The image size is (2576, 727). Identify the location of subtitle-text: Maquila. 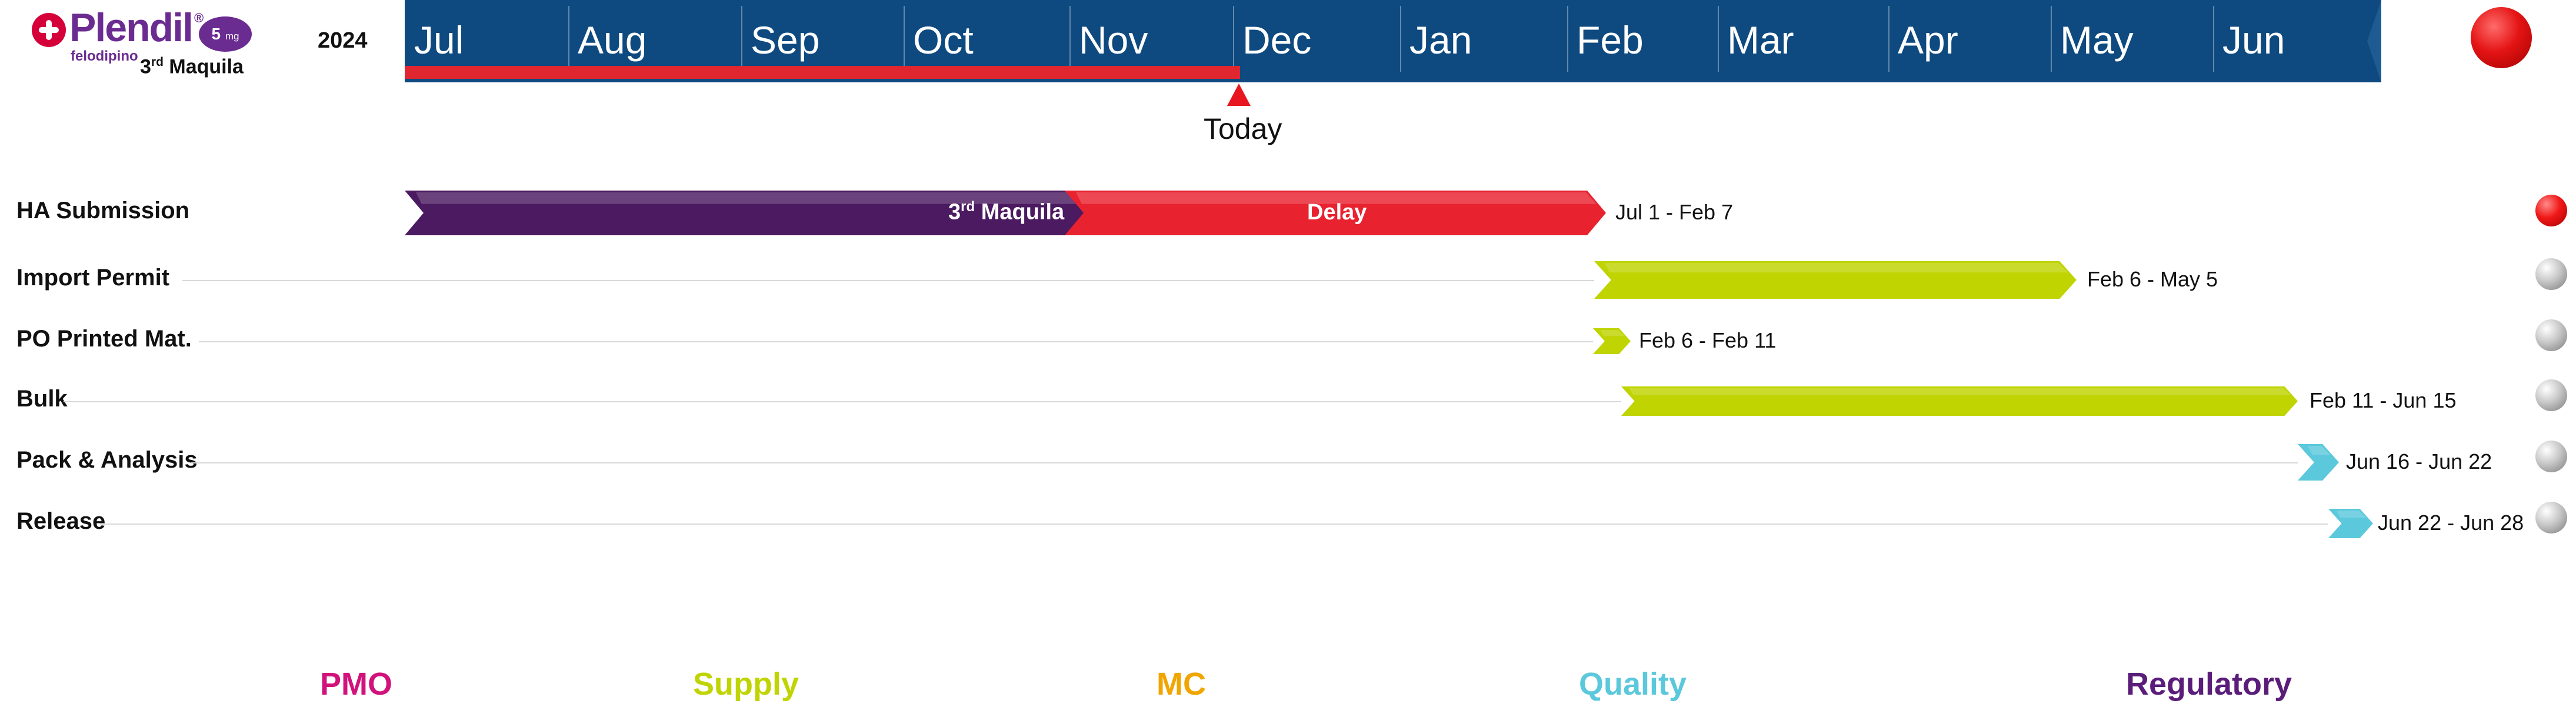
(203, 66).